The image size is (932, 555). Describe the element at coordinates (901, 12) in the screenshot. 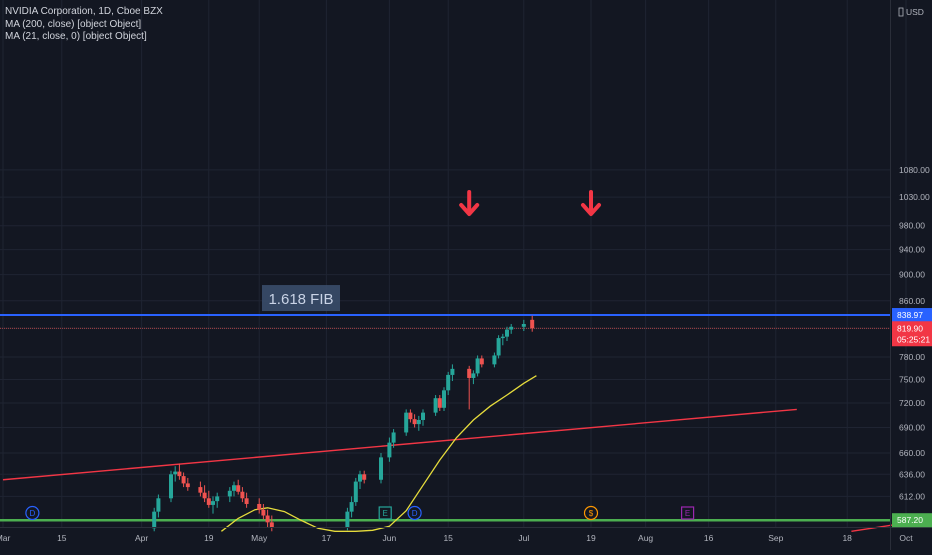

I see `currency-icon` at that location.